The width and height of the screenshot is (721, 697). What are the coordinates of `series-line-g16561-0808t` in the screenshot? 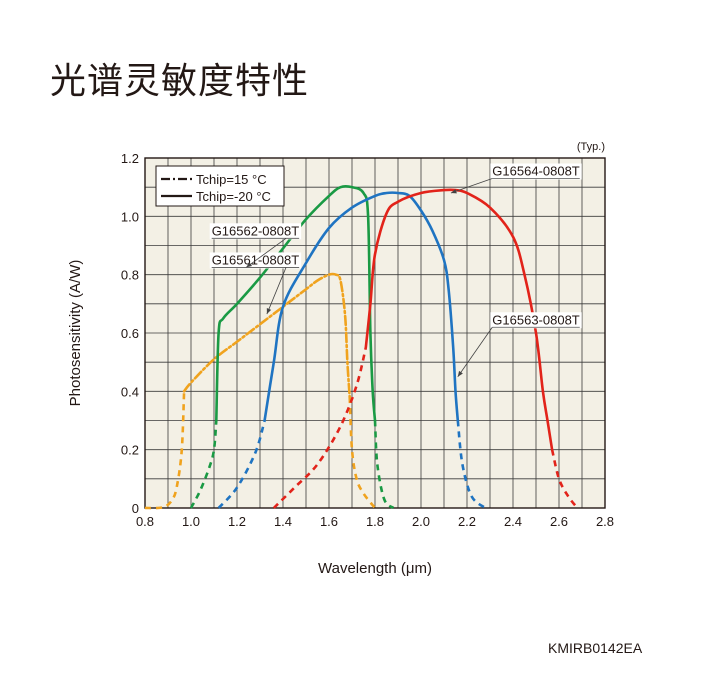 It's located at (266, 335).